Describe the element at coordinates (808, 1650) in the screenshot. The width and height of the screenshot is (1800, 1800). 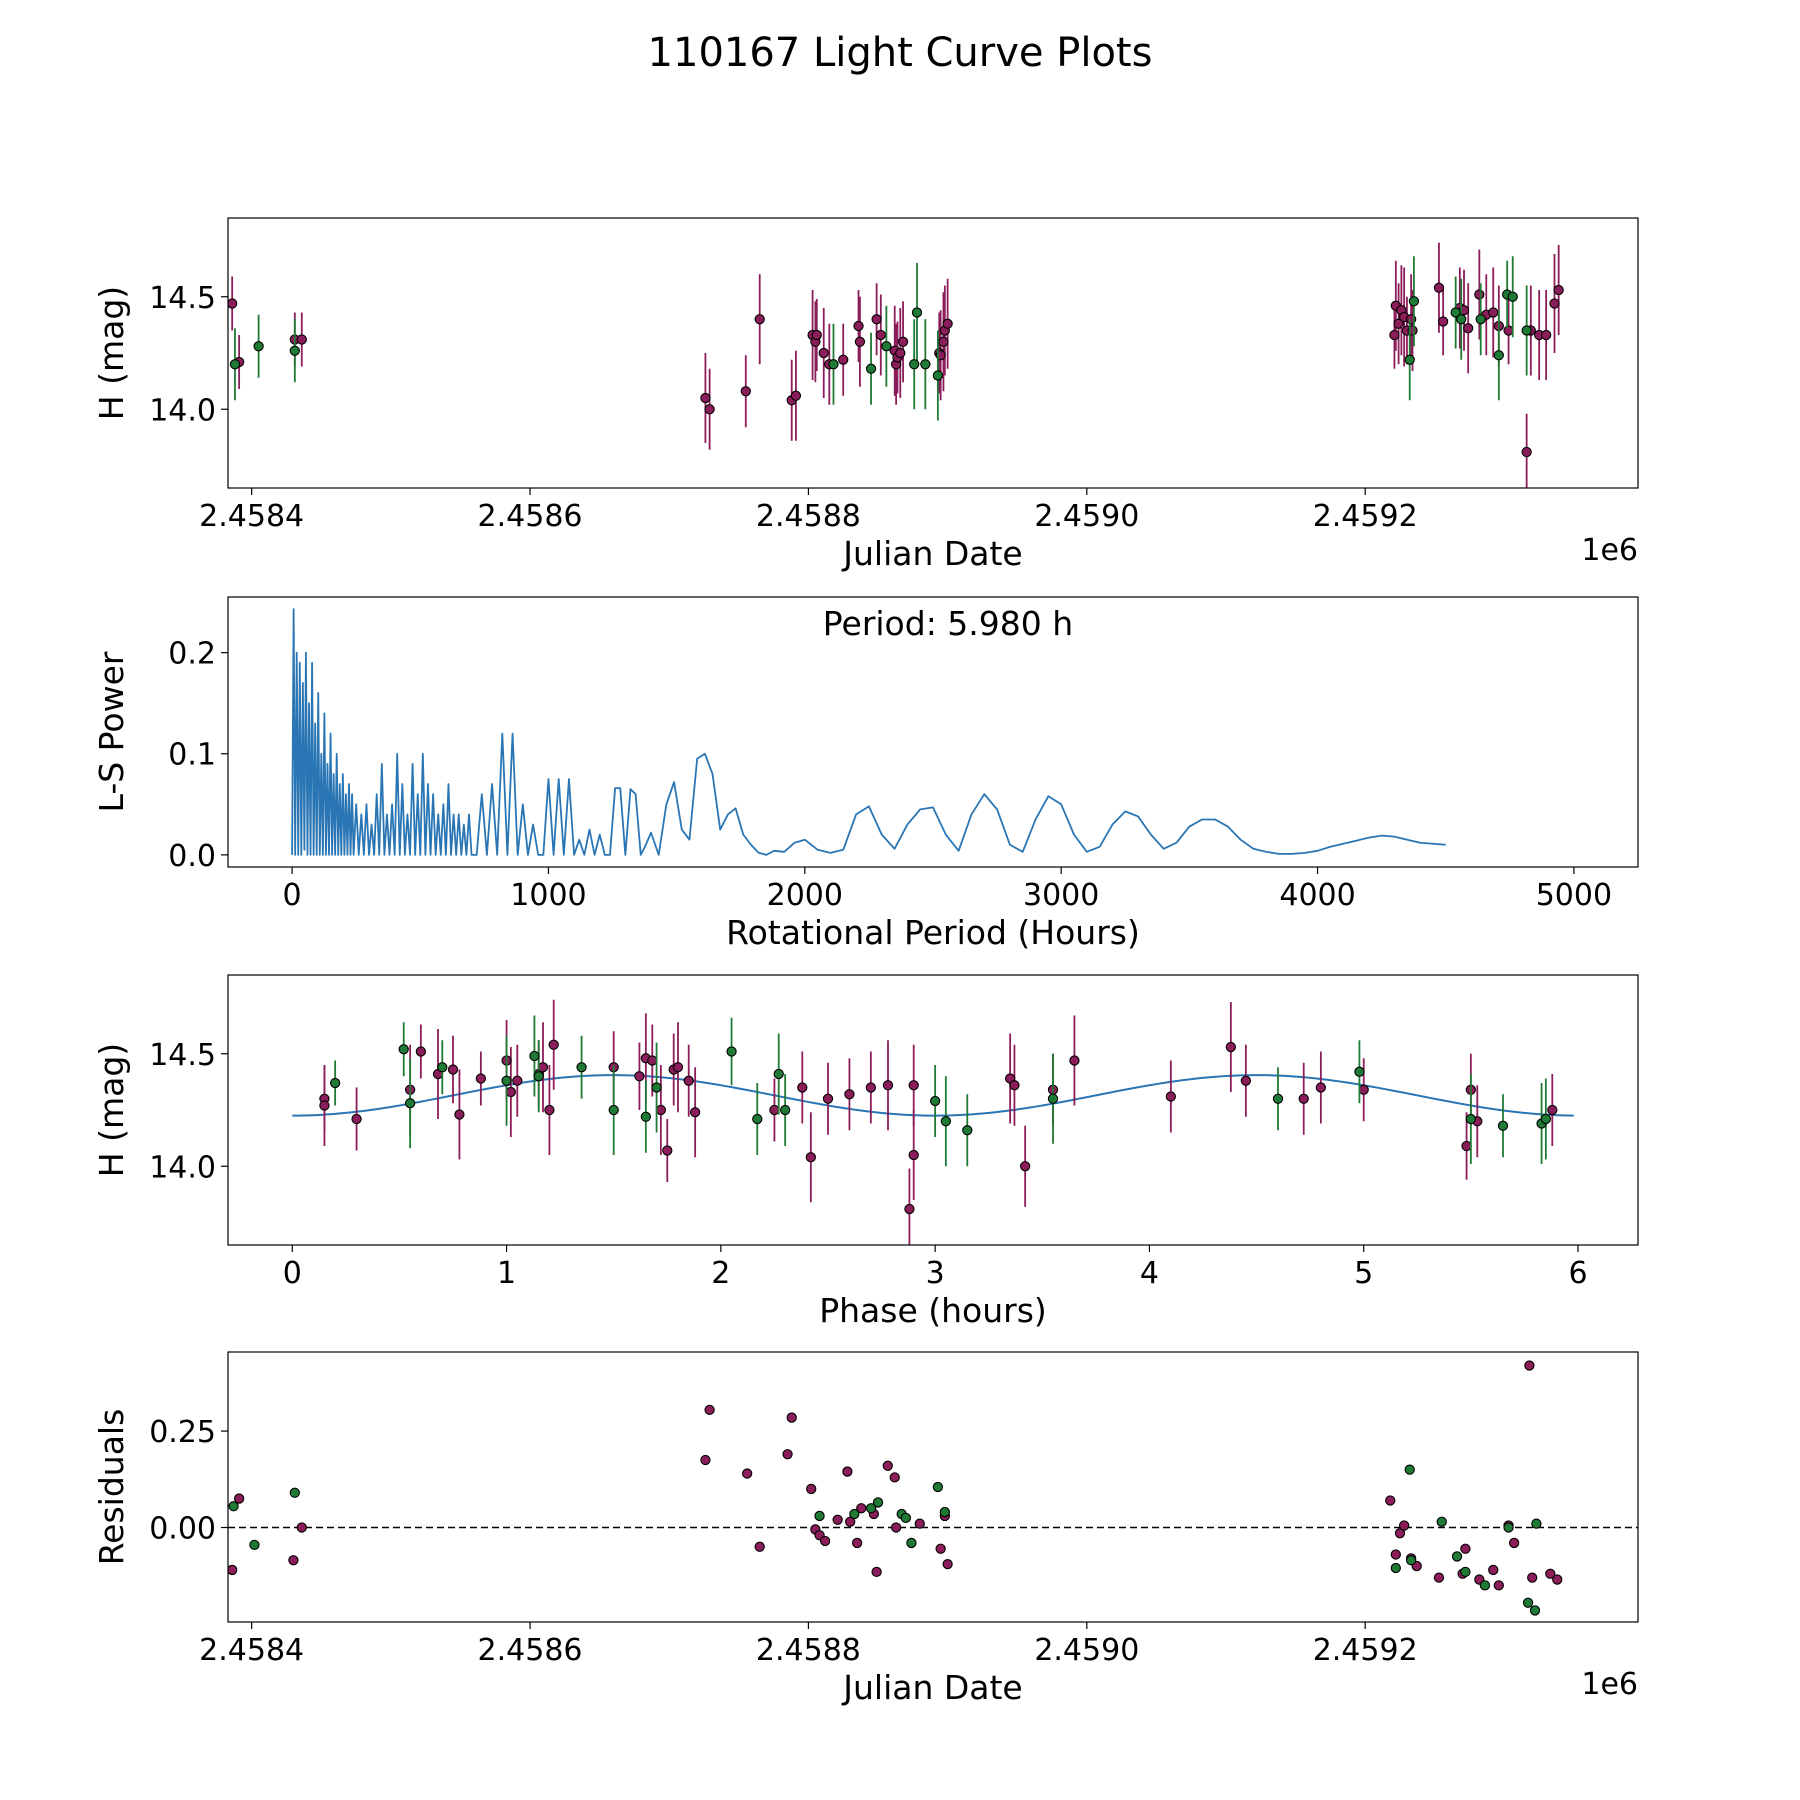
I see `x-tick-label: 2.4588` at that location.